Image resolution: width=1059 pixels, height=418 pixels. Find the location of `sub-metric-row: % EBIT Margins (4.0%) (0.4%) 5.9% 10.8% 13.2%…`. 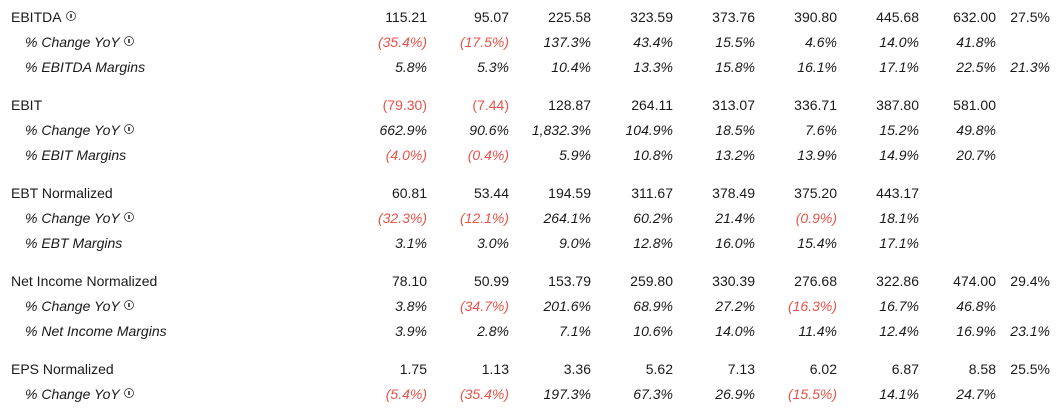

sub-metric-row: % EBIT Margins (4.0%) (0.4%) 5.9% 10.8% 13.2%… is located at coordinates (529, 155).